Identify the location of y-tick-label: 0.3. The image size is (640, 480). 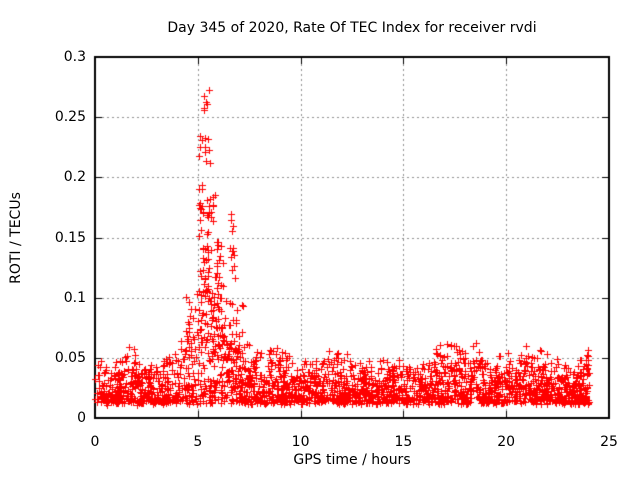
(74, 57).